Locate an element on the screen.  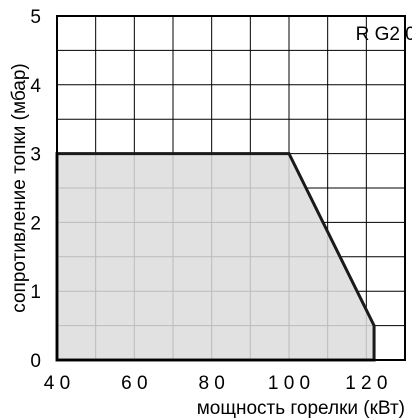
y-tick-label: 3 is located at coordinates (35, 155).